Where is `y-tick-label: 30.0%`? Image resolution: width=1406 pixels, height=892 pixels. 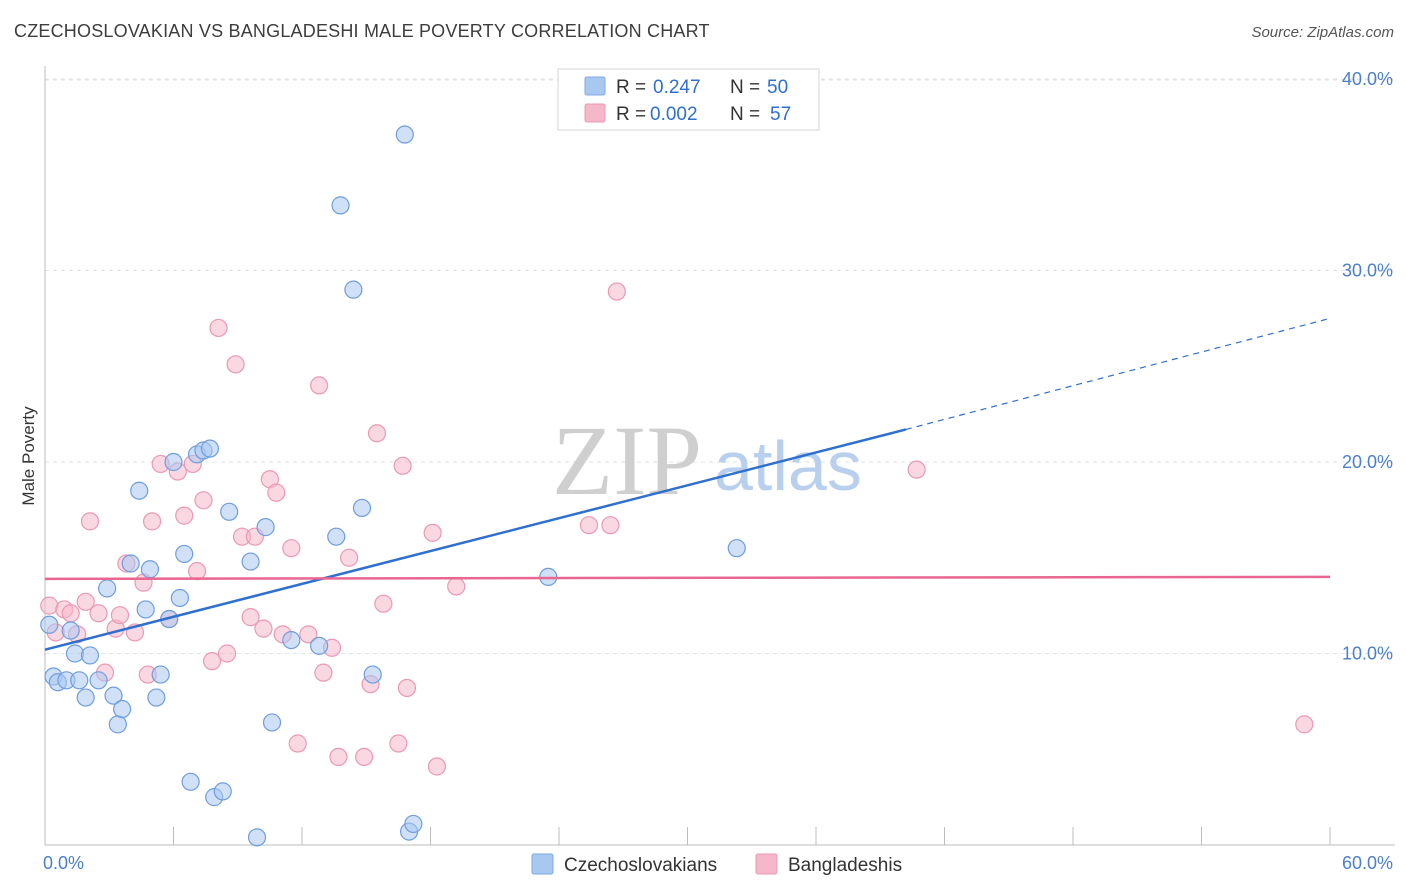
y-tick-label: 30.0% is located at coordinates (1367, 271).